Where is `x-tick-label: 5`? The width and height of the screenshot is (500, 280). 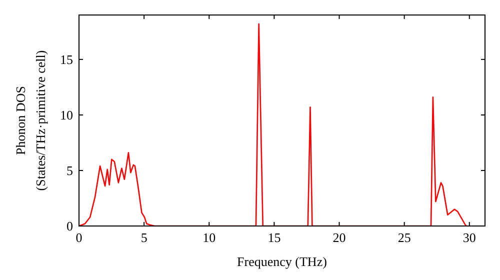 x-tick-label: 5 is located at coordinates (144, 237).